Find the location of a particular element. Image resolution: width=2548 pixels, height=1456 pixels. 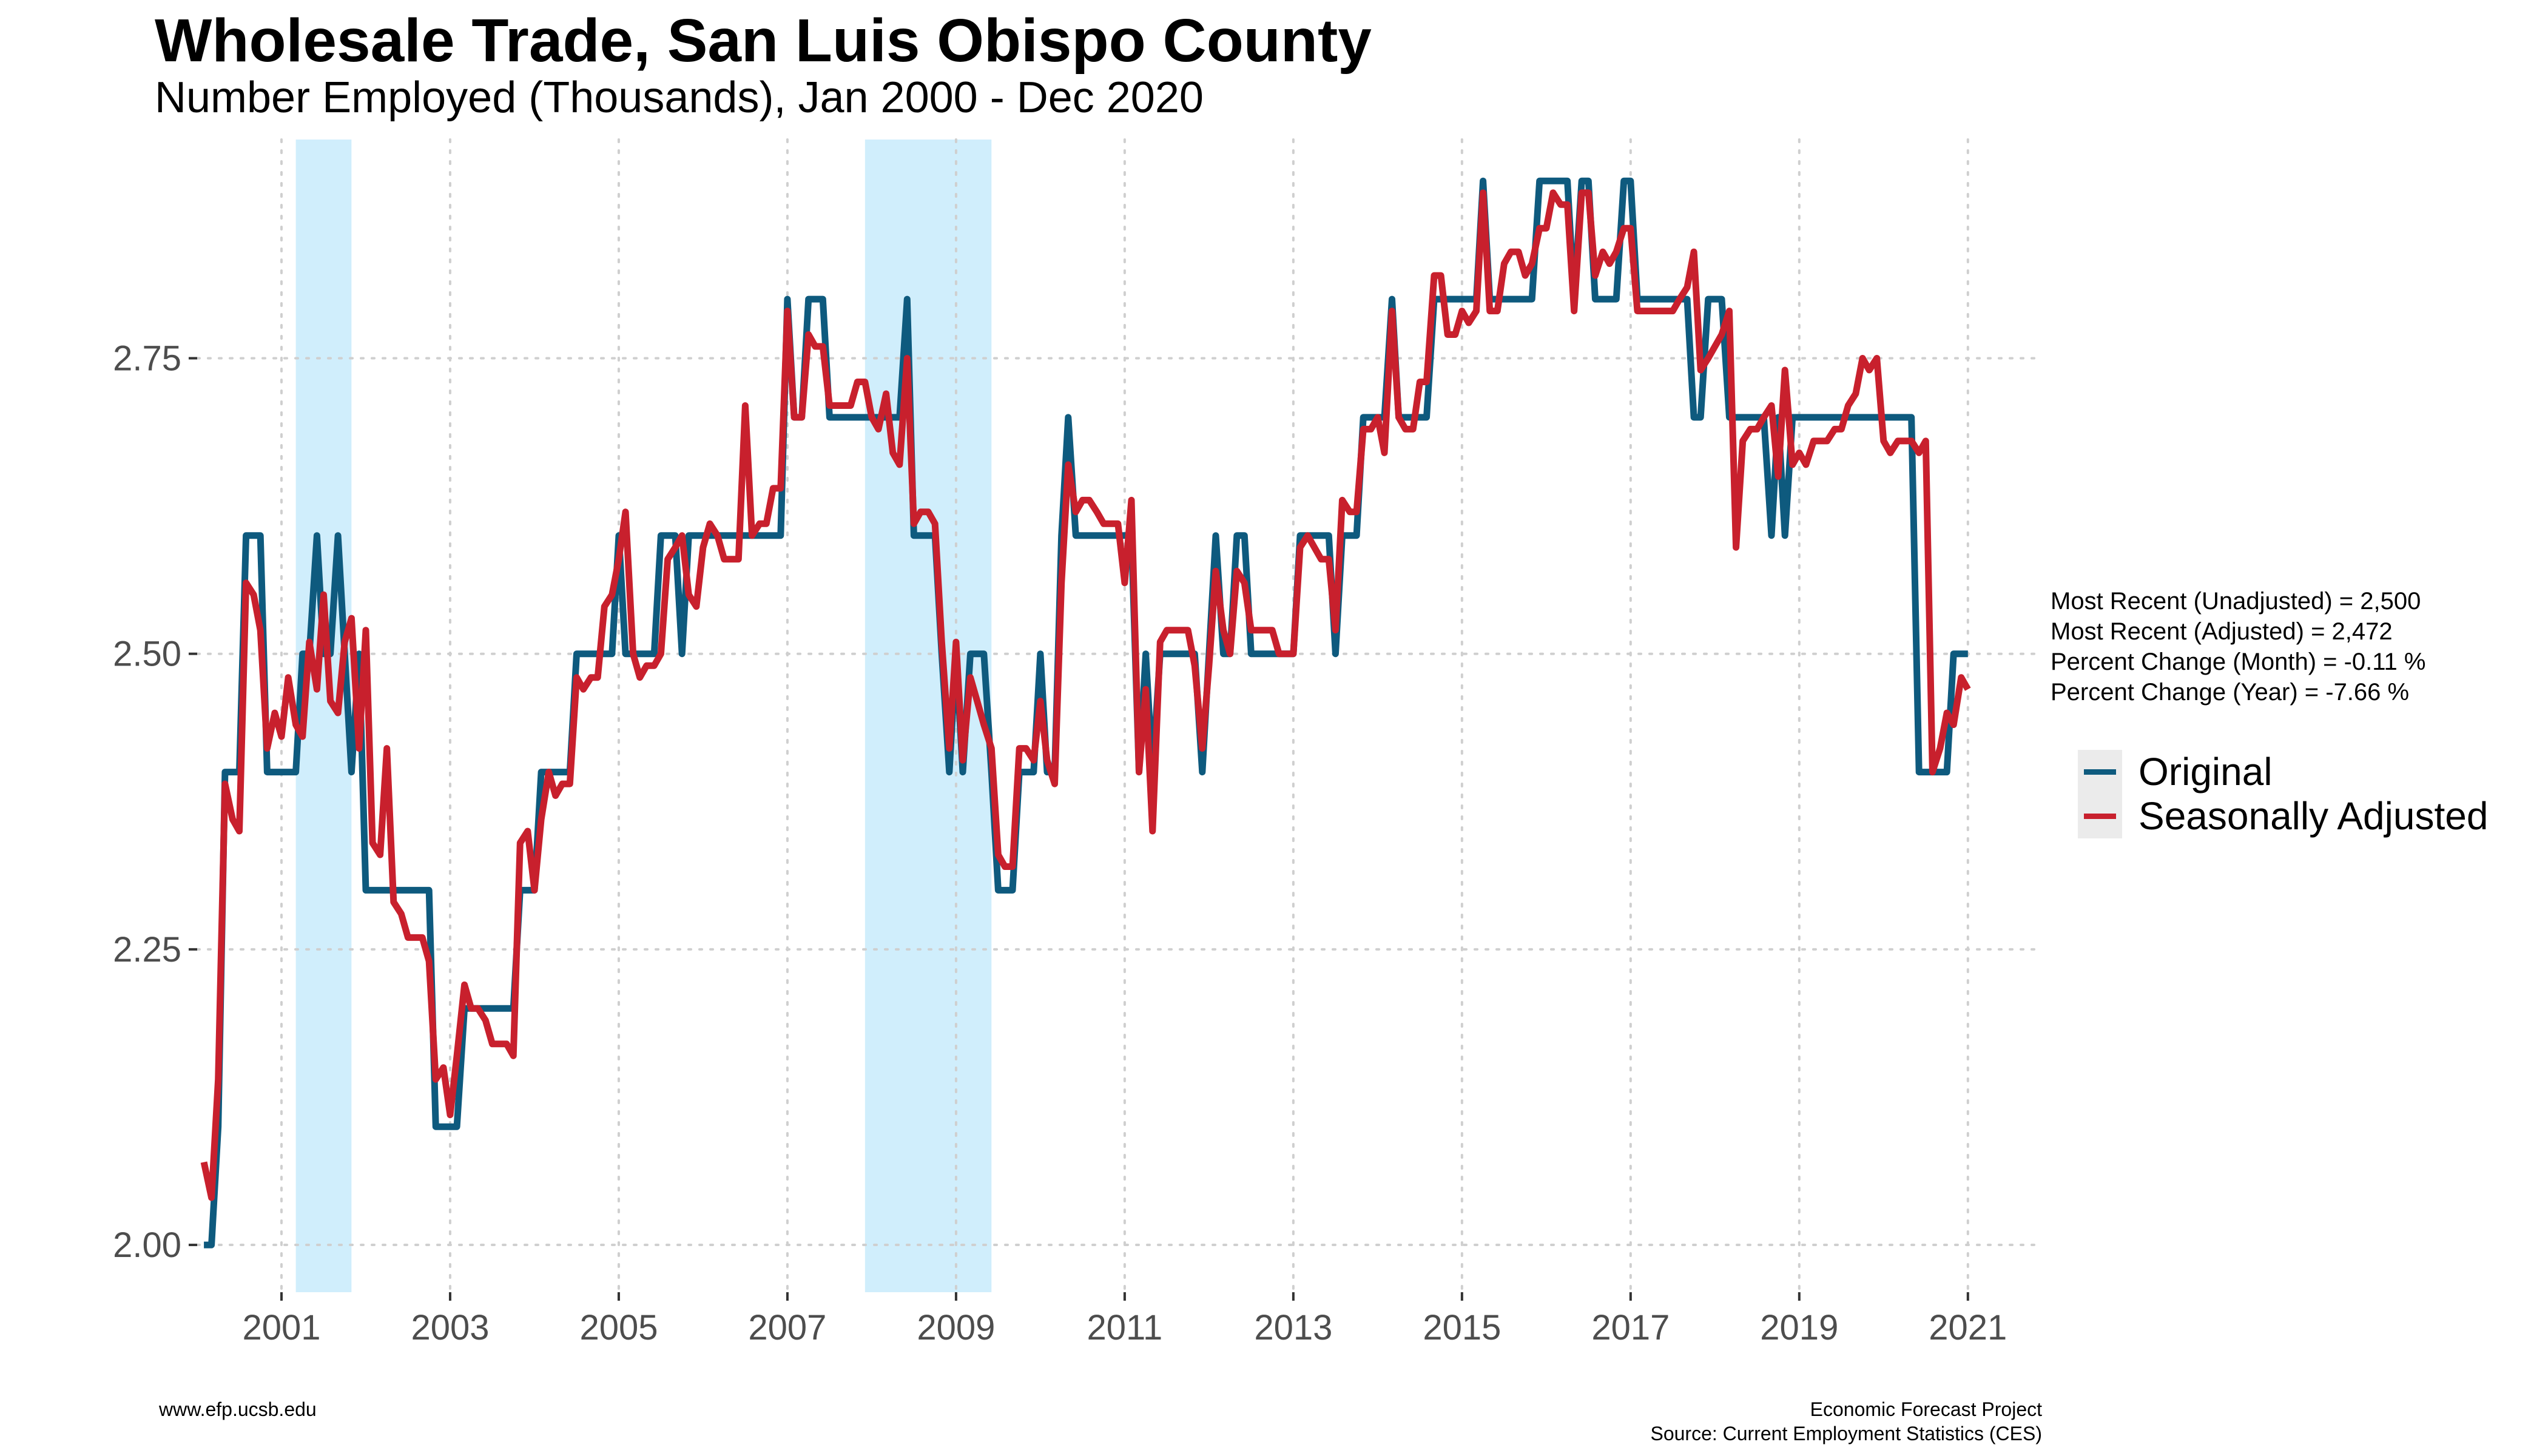

stat-recent-adjusted: Most Recent (Adjusted) = 2,472 is located at coordinates (2222, 631).